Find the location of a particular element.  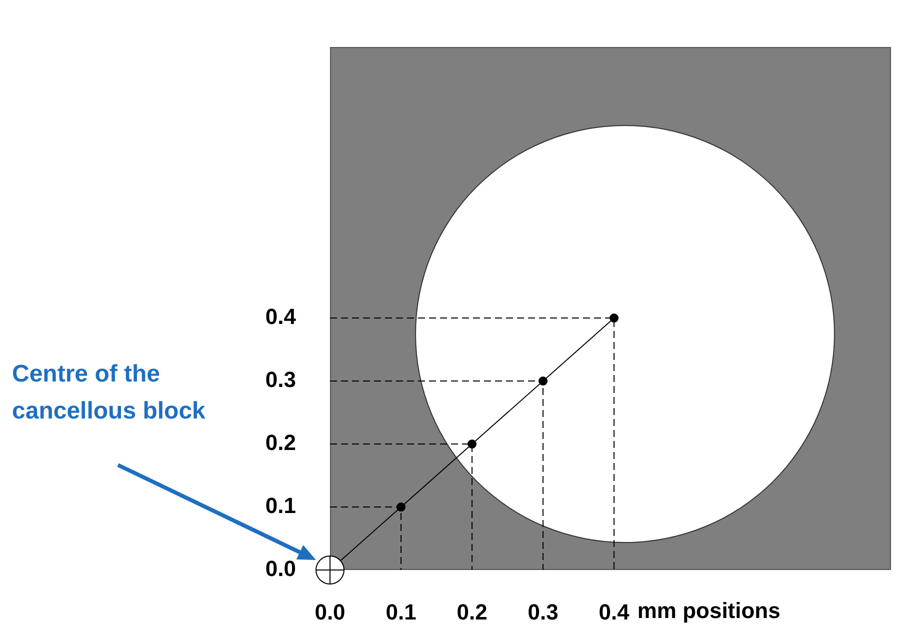

y-tick-label: 0.2 is located at coordinates (280, 443).